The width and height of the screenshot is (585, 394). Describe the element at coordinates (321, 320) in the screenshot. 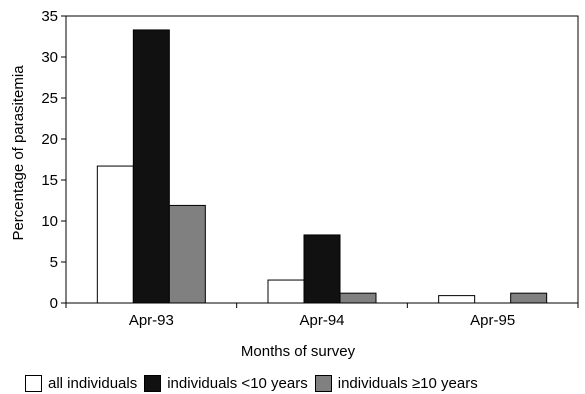

I see `x-tick-label: Apr-94` at that location.